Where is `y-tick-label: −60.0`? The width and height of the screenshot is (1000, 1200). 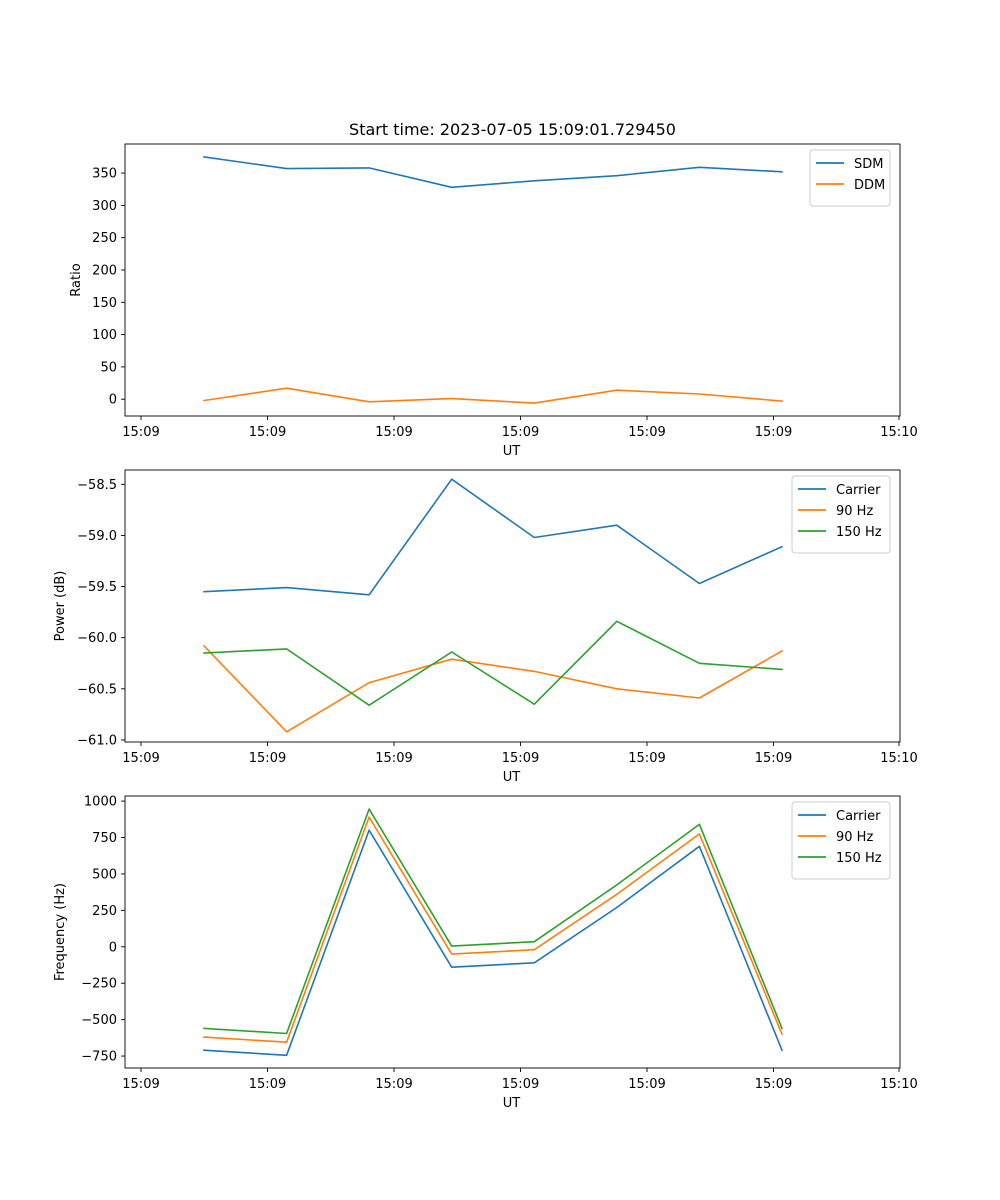
y-tick-label: −60.0 is located at coordinates (97, 638).